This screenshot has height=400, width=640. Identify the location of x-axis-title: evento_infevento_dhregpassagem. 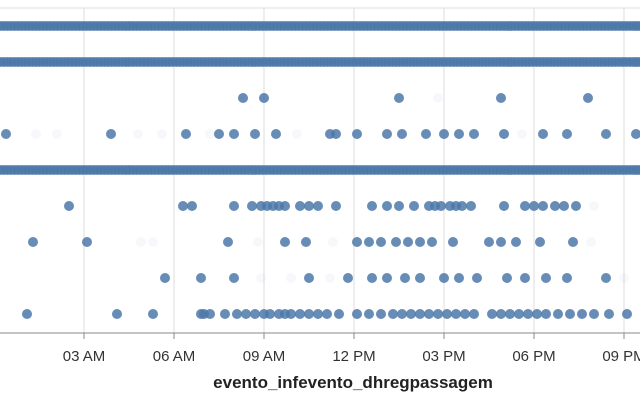
(353, 382).